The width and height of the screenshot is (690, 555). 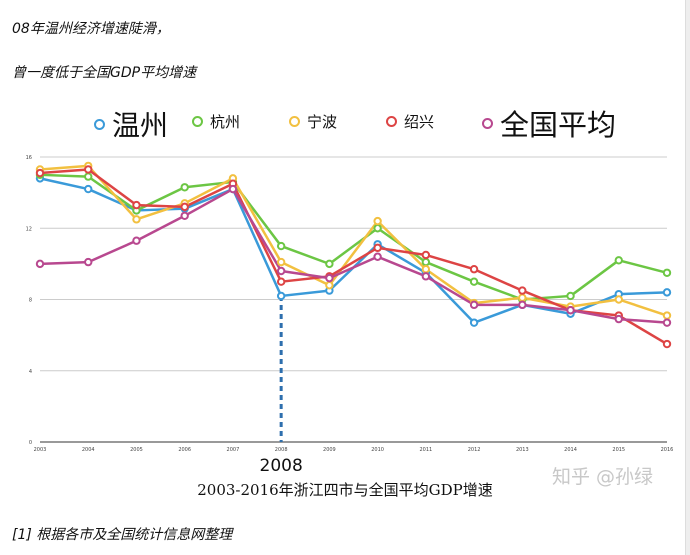 What do you see at coordinates (233, 450) in the screenshot?
I see `x-tick-label: 2007` at bounding box center [233, 450].